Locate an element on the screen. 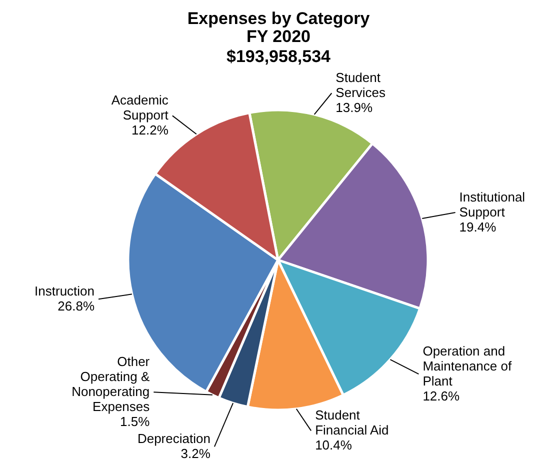  slice-label: Depreciation is located at coordinates (173, 438).